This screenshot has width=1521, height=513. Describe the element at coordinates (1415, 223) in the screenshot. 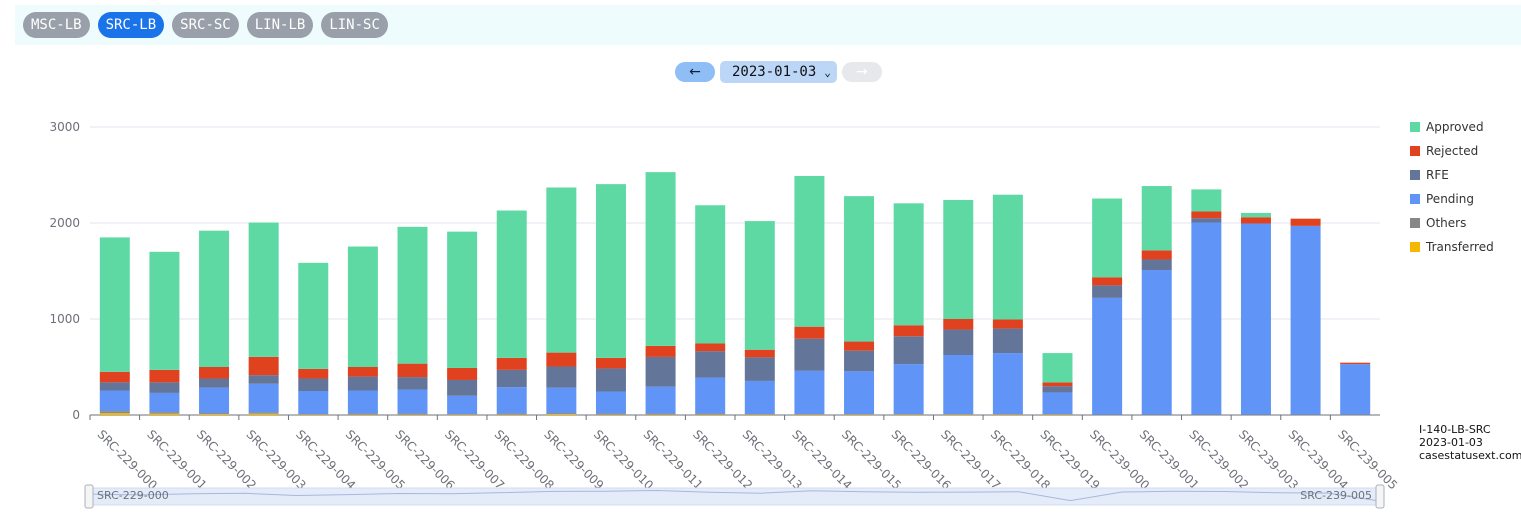

I see `legend-swatch-others` at that location.